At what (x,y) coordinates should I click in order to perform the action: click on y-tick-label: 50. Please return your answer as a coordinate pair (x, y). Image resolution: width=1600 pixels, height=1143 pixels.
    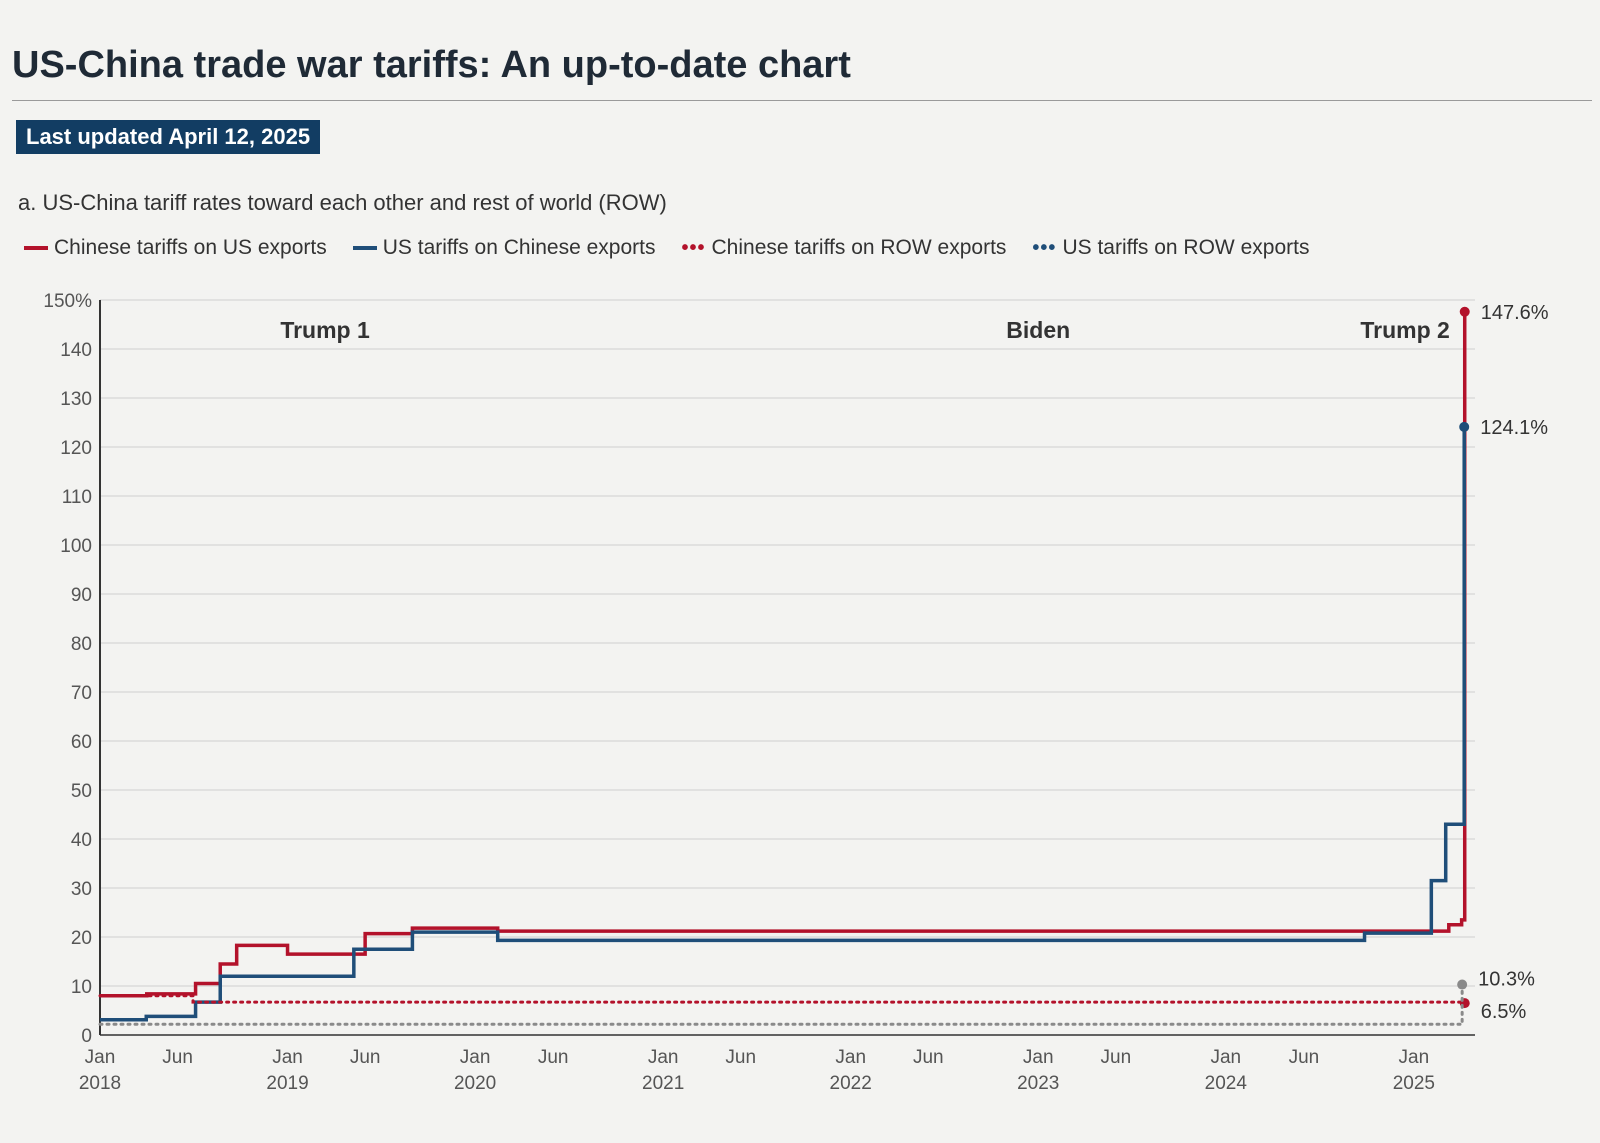
    Looking at the image, I should click on (81, 791).